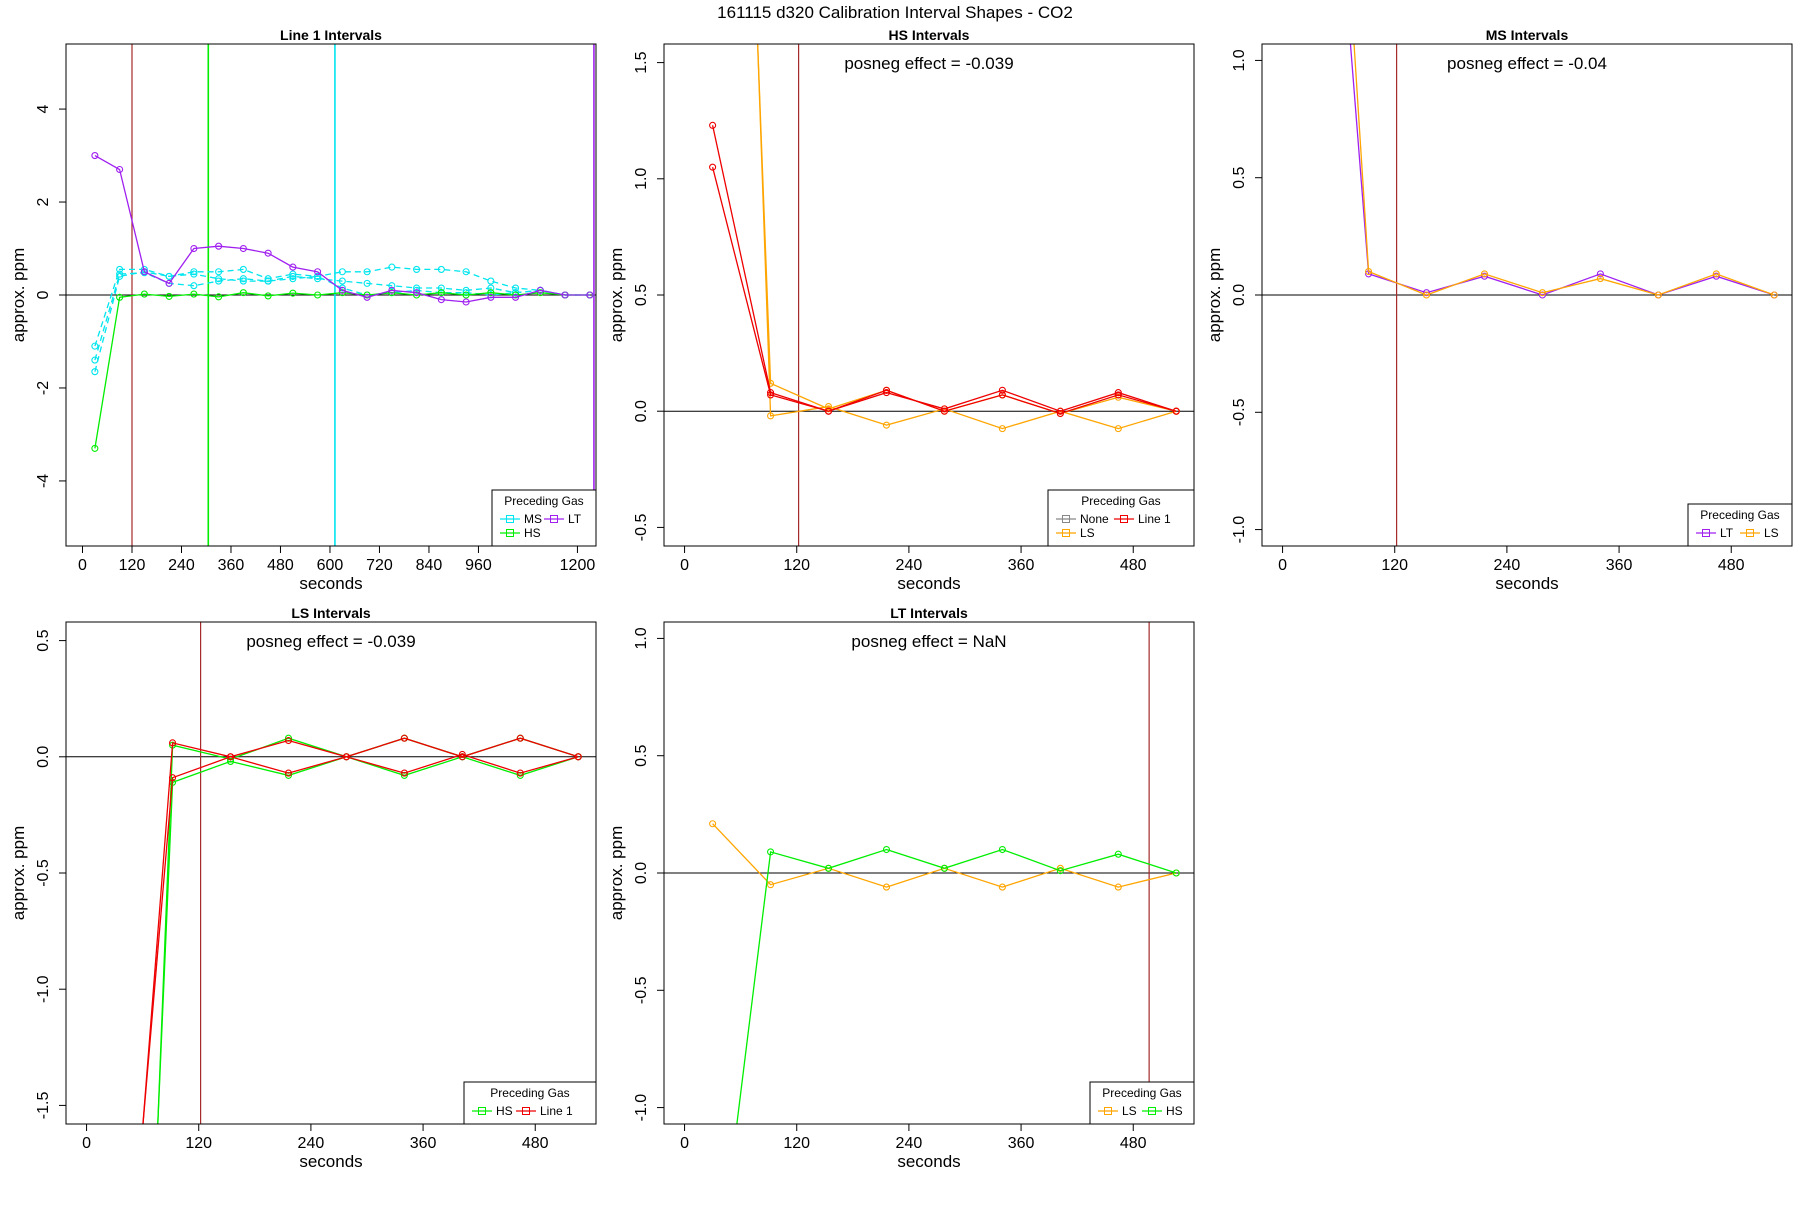 This screenshot has width=1800, height=1205. Describe the element at coordinates (43, 109) in the screenshot. I see `y-tick-label: 4` at that location.